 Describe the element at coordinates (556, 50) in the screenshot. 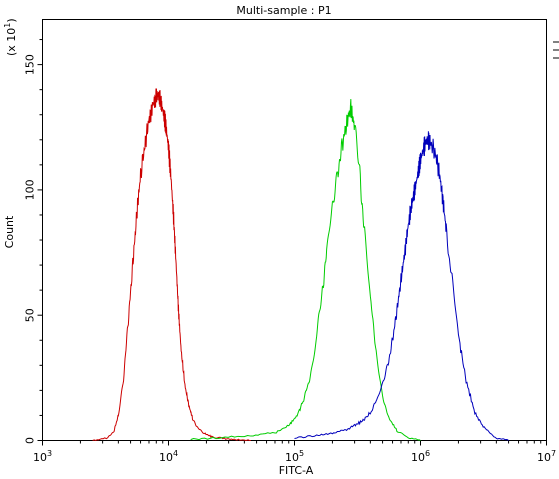

I see `legend-clipped` at that location.